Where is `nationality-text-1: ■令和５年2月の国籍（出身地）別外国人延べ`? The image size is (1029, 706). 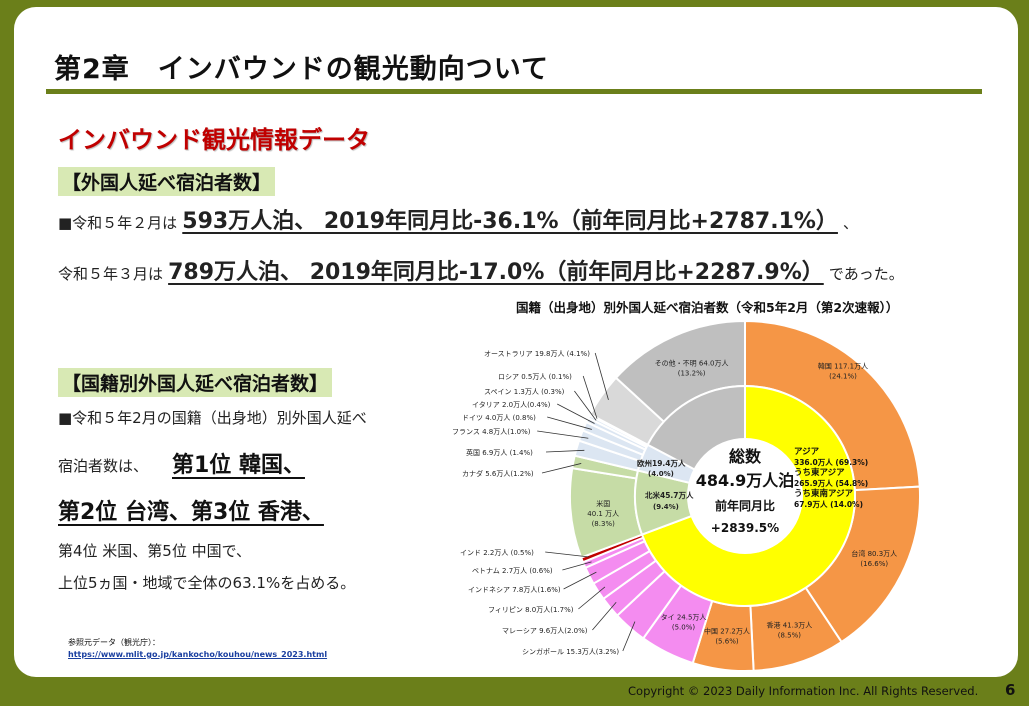 nationality-text-1: ■令和５年2月の国籍（出身地）別外国人延べ is located at coordinates (212, 418).